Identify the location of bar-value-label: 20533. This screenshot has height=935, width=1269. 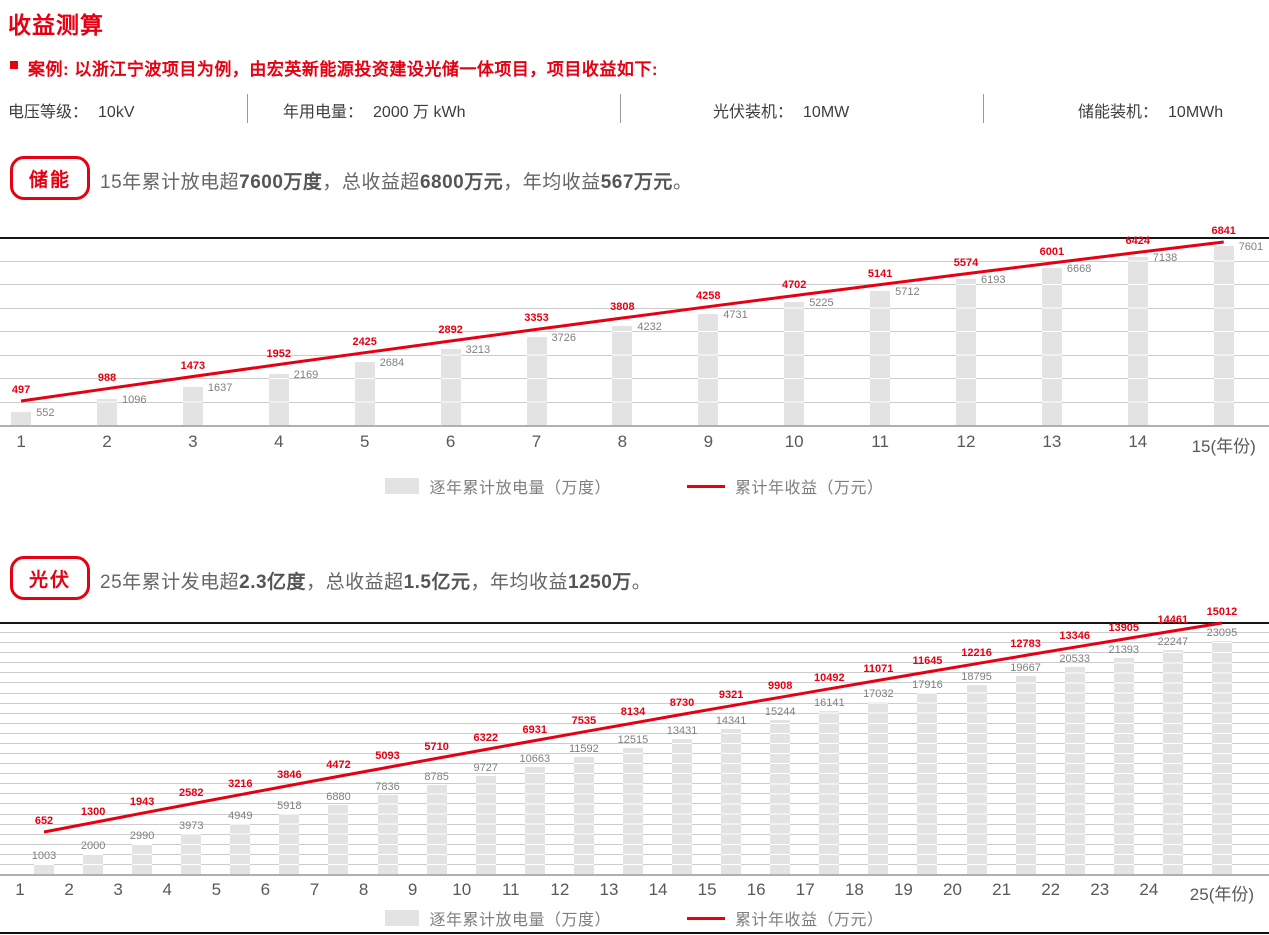
(1074, 659).